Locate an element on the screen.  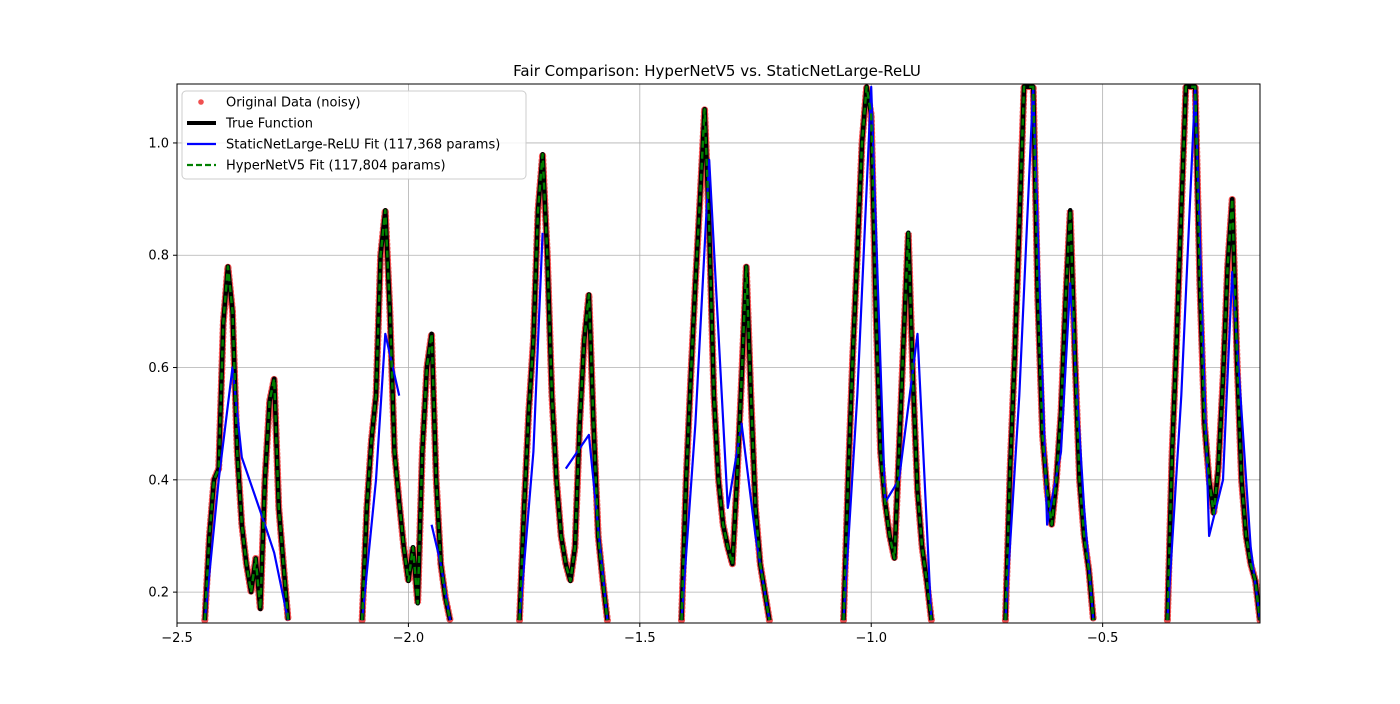
legend-label-2: StaticNetLarge-ReLU Fit (117,368 params) is located at coordinates (363, 145).